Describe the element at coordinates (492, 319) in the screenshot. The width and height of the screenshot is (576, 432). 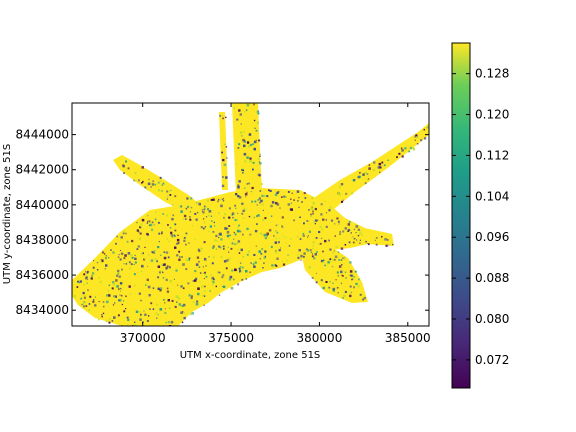
I see `colorbar-tick-label: 0.080` at that location.